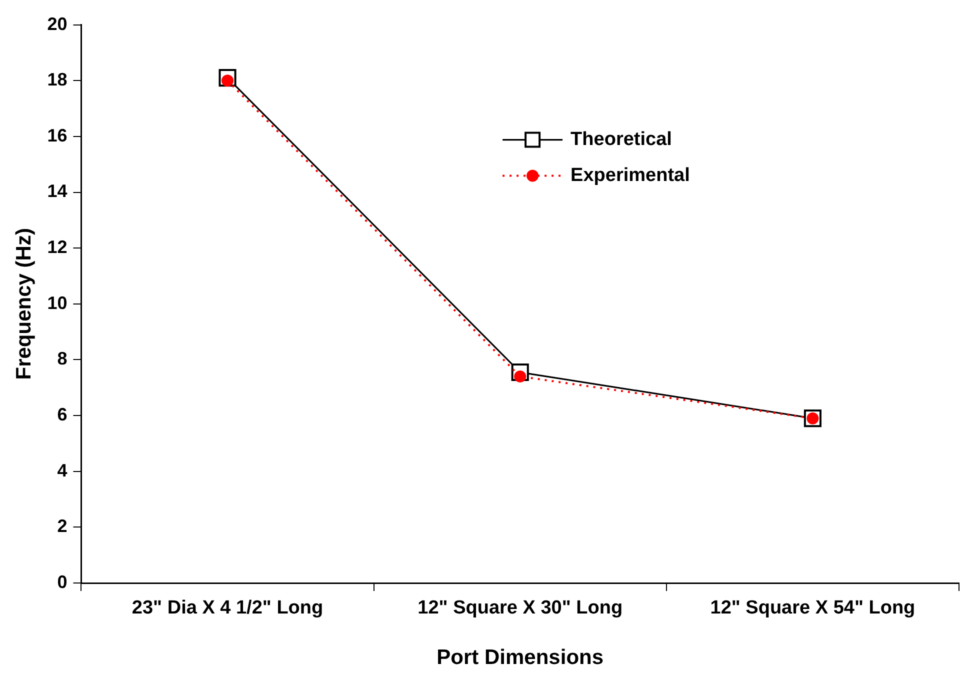  What do you see at coordinates (57, 191) in the screenshot?
I see `y-tick-label: 14` at bounding box center [57, 191].